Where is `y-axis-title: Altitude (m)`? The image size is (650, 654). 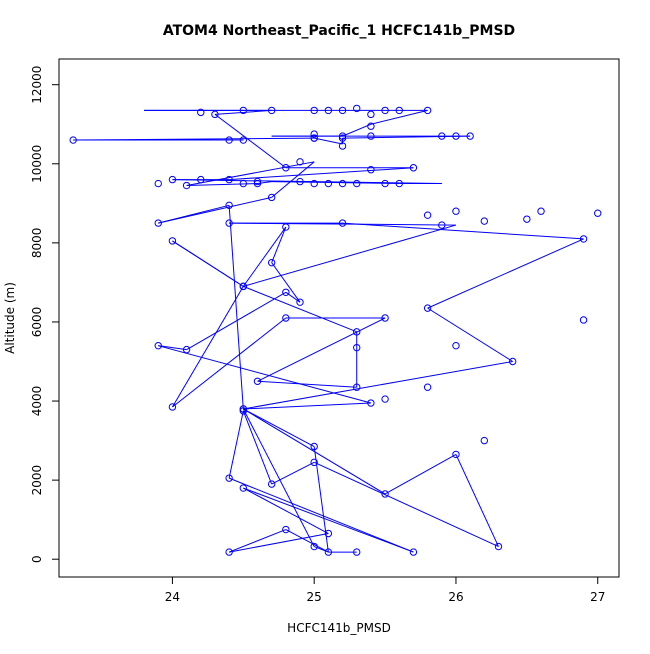
y-axis-title: Altitude (m) is located at coordinates (10, 318).